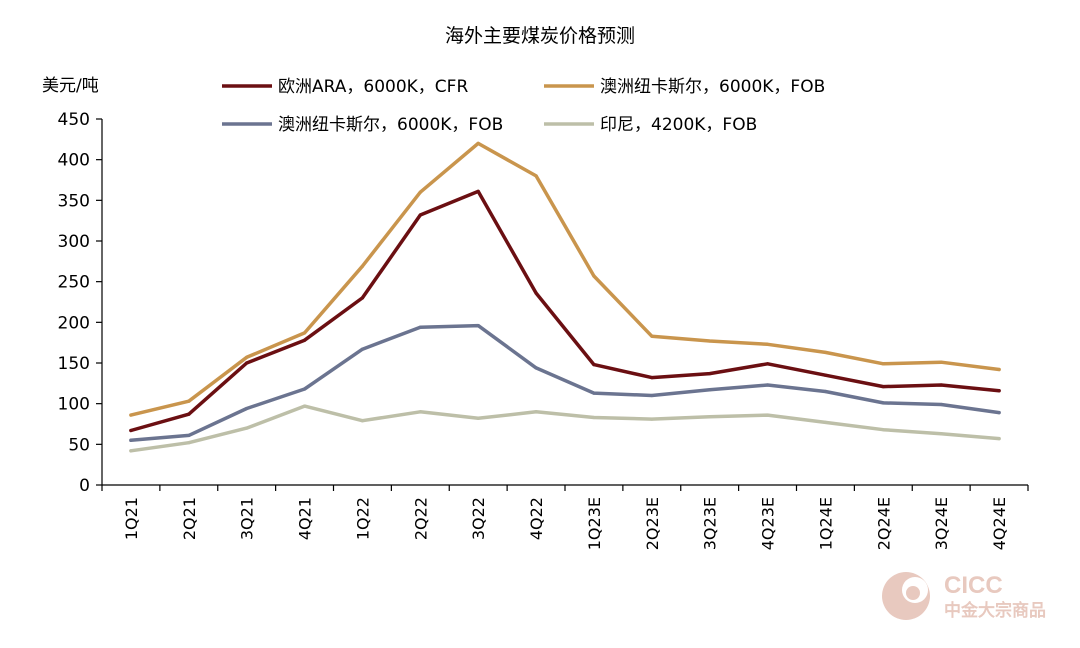 The width and height of the screenshot is (1080, 648). What do you see at coordinates (941, 523) in the screenshot?
I see `x-tick-label: 3Q24E` at bounding box center [941, 523].